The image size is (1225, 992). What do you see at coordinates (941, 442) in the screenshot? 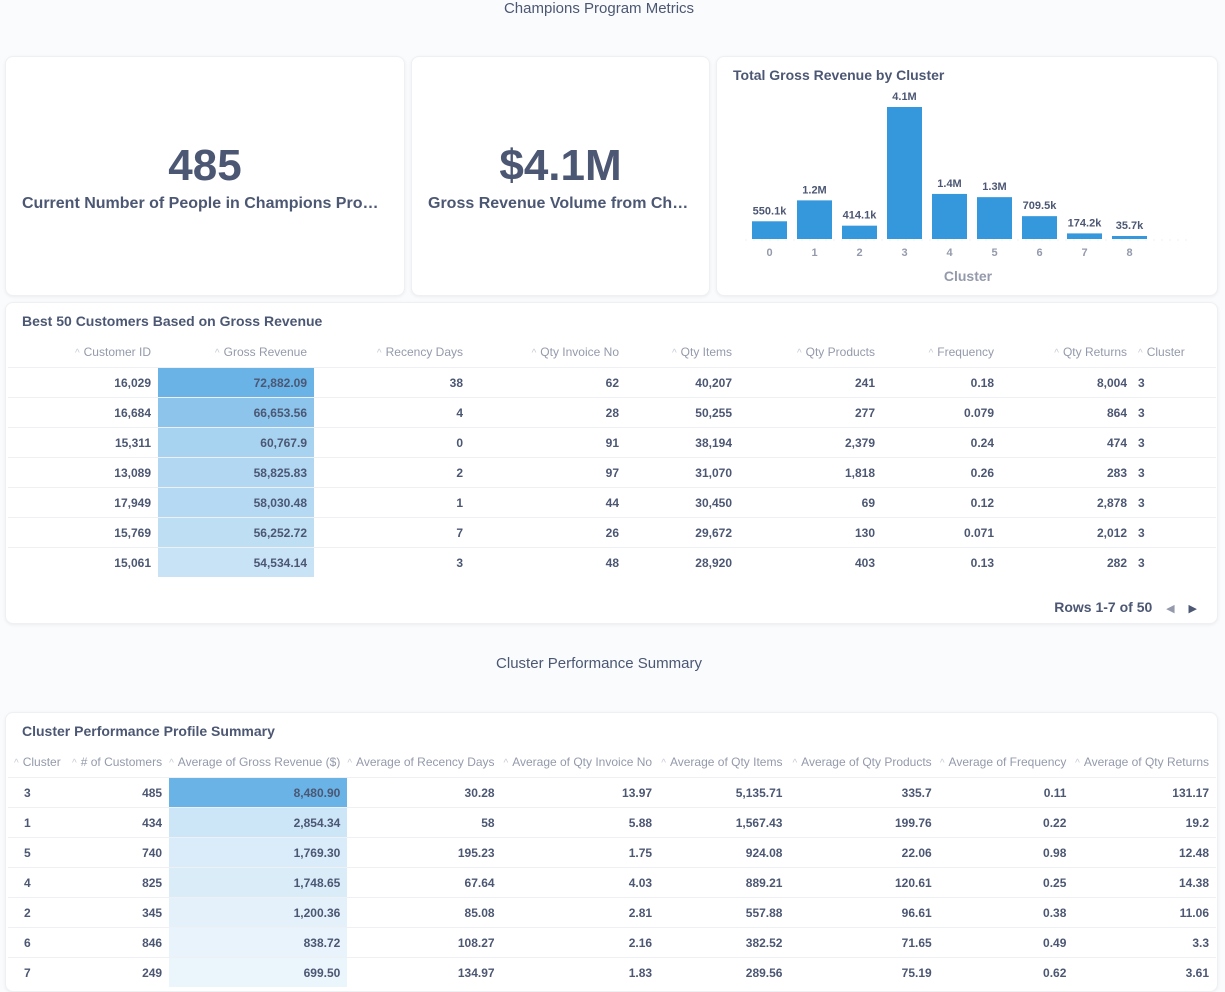
I see `table-cell: 0.24` at bounding box center [941, 442].